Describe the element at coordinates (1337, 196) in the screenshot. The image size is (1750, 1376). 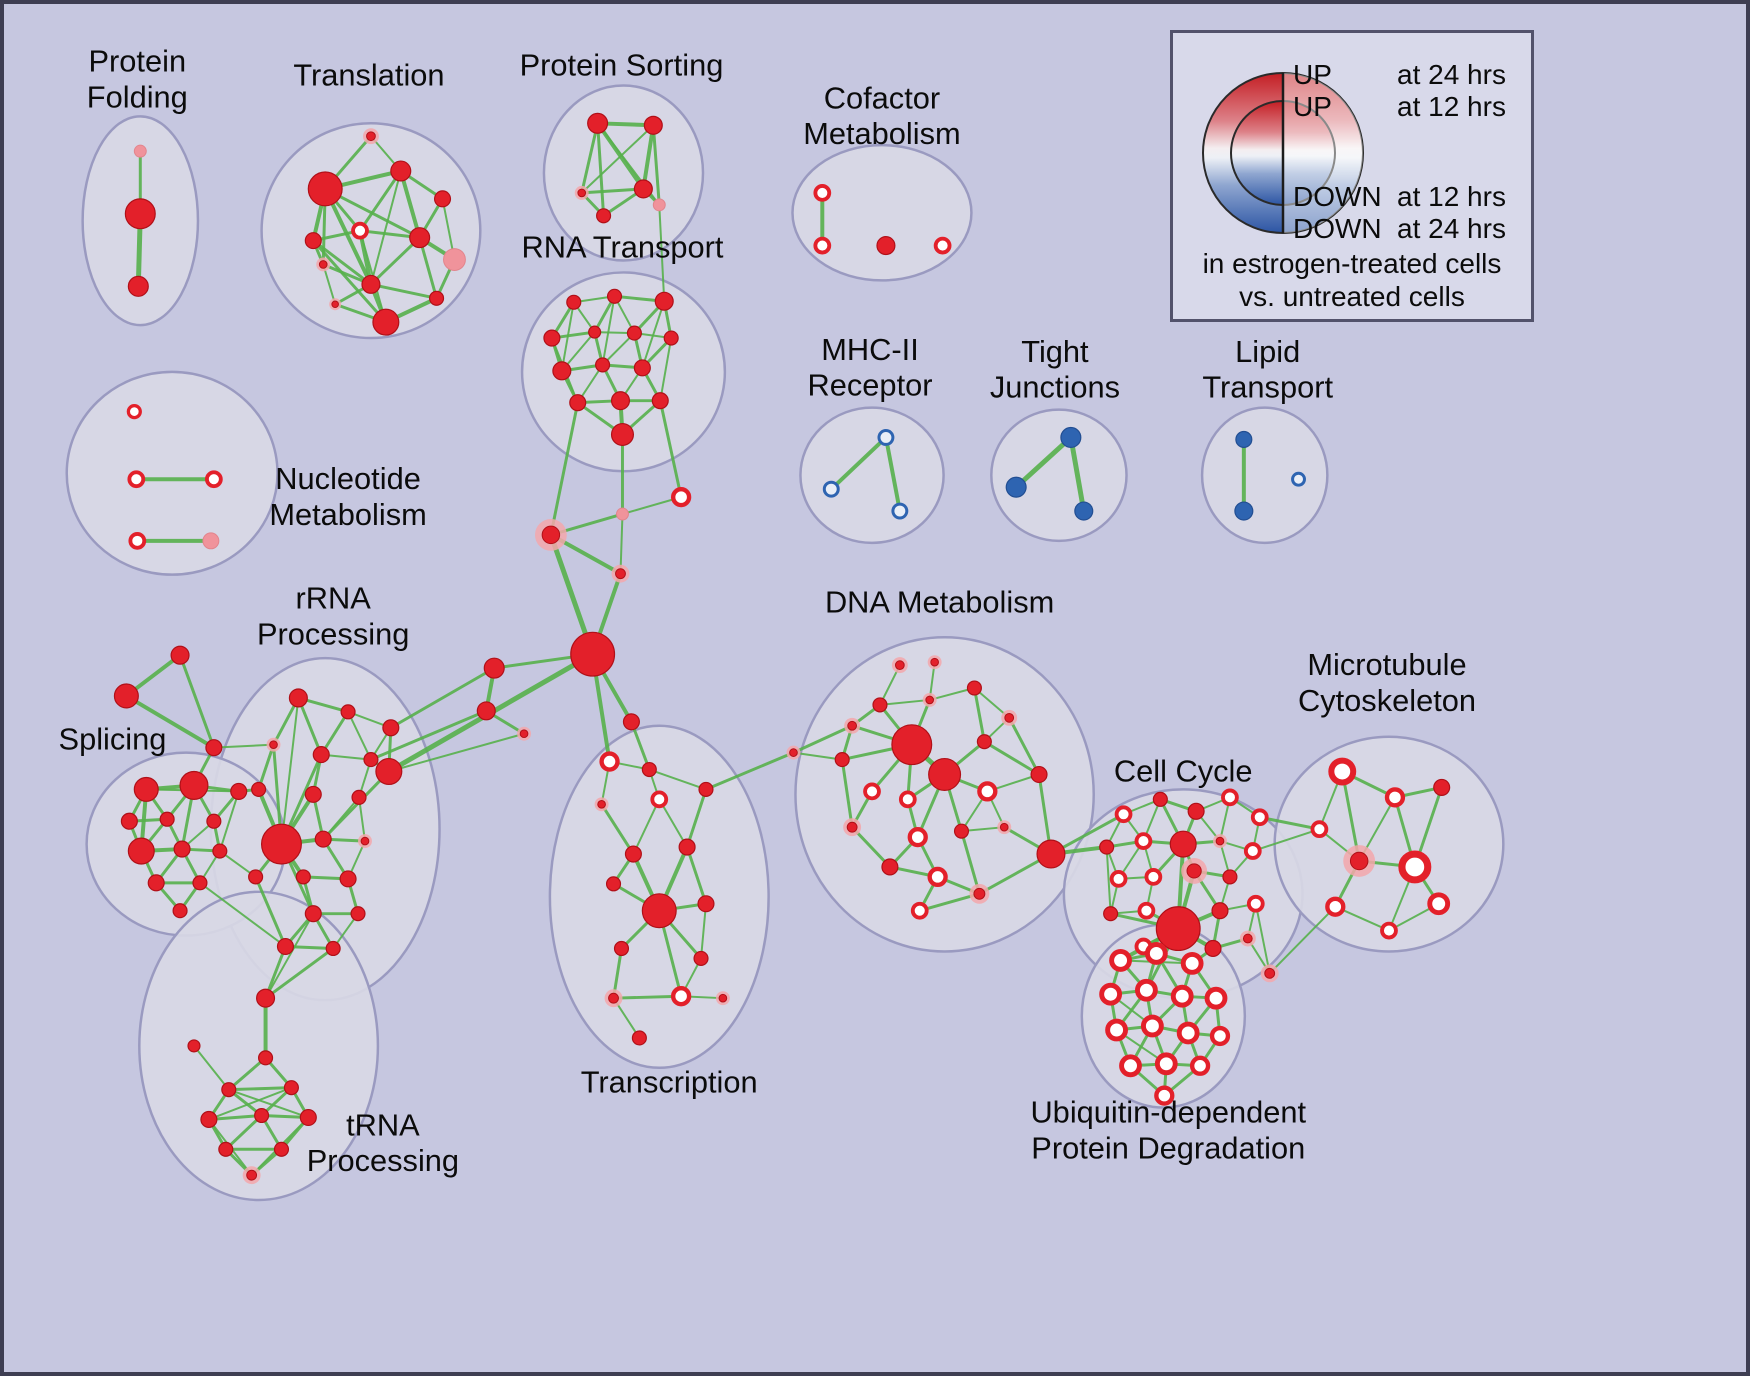
I see `legend-direction-label: DOWN` at that location.